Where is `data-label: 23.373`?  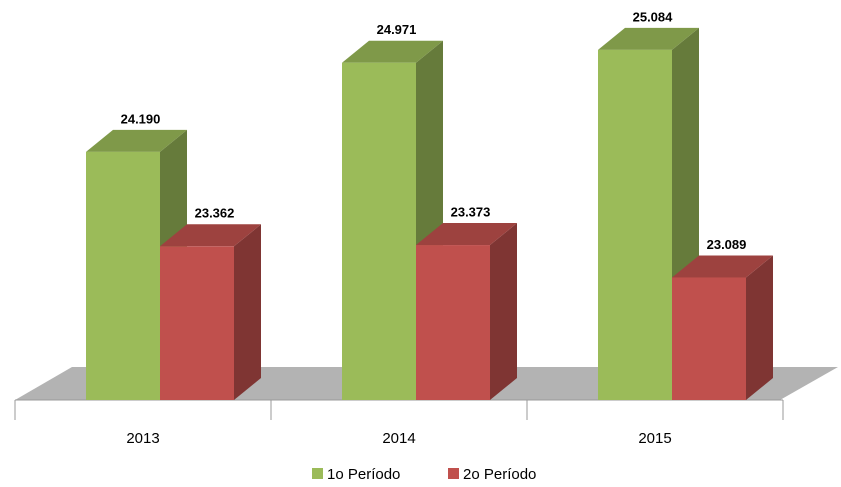 data-label: 23.373 is located at coordinates (471, 211).